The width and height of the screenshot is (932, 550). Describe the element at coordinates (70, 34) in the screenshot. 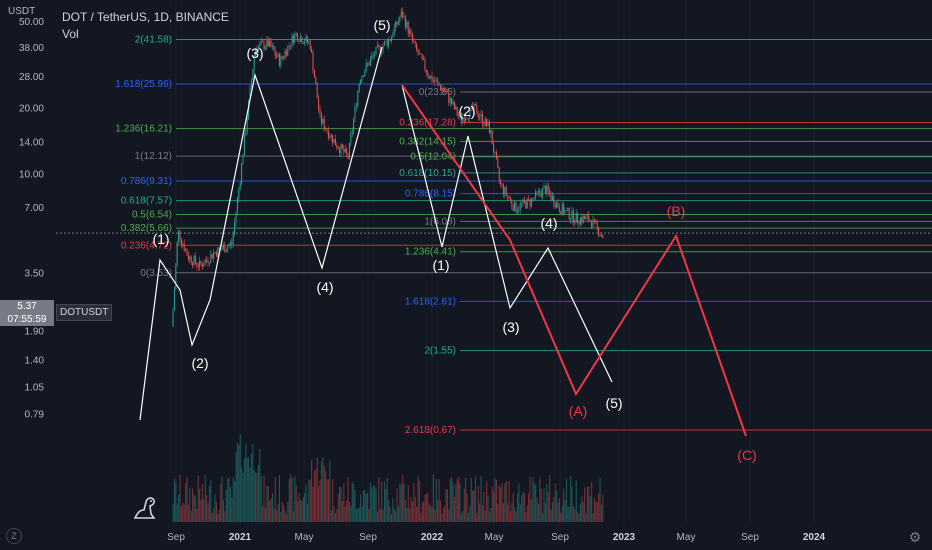

I see `volume-label: Vol` at that location.